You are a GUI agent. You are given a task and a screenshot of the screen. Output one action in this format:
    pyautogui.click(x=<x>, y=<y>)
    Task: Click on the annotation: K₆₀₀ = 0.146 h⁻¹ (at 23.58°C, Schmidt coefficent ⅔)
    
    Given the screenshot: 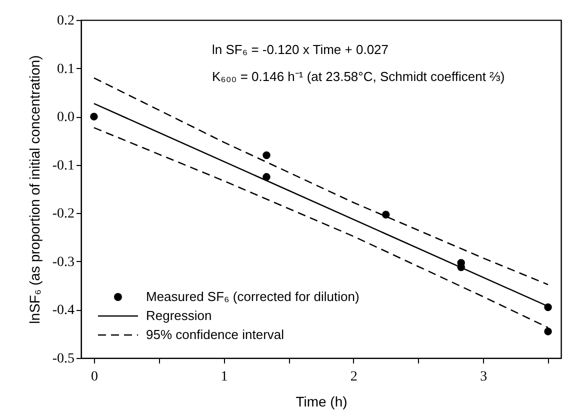 What is the action you would take?
    pyautogui.click(x=358, y=77)
    